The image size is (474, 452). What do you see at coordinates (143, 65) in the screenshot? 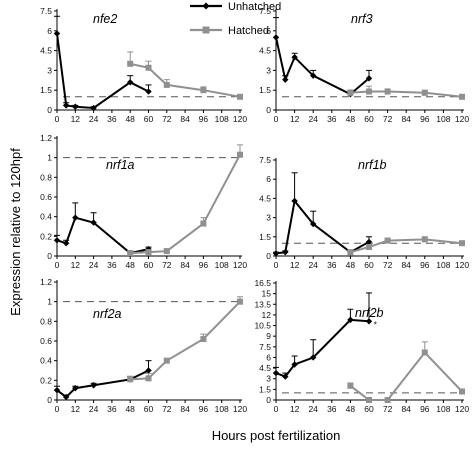
I see `panel-nfe2: 0 1.5 3 4.5 6 7.5 0 12 24 36 48 60 72 84 96 108 120 nfe2` at bounding box center [143, 65].